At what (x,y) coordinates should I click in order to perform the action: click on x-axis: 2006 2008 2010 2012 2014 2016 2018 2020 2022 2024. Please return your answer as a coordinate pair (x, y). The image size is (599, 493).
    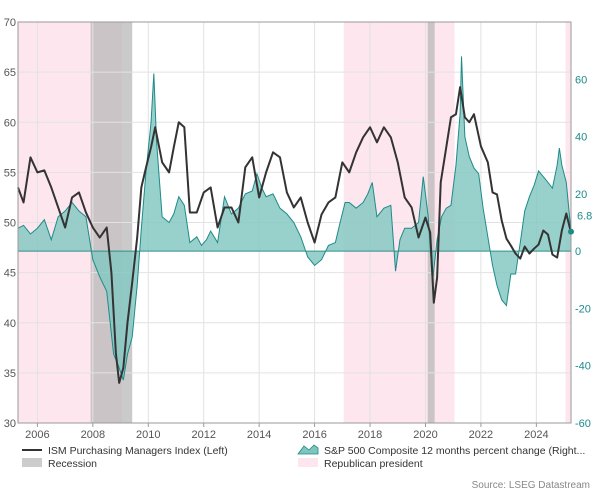
    Looking at the image, I should click on (287, 432).